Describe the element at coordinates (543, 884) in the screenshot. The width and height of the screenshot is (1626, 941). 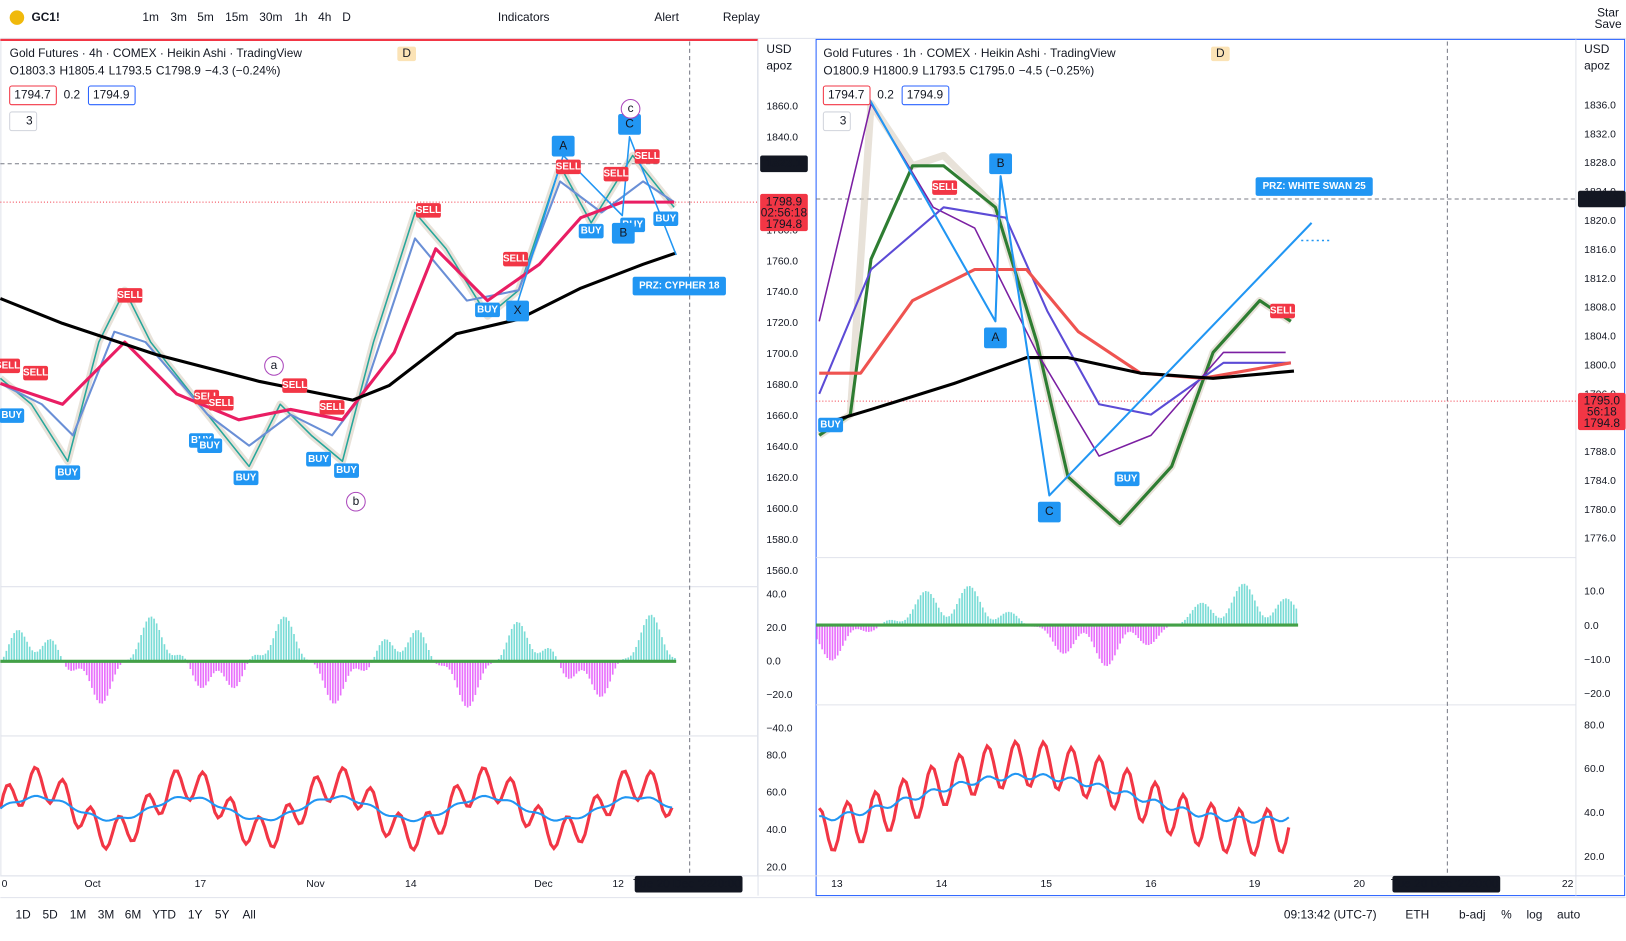
I see `time-label: Dec` at that location.